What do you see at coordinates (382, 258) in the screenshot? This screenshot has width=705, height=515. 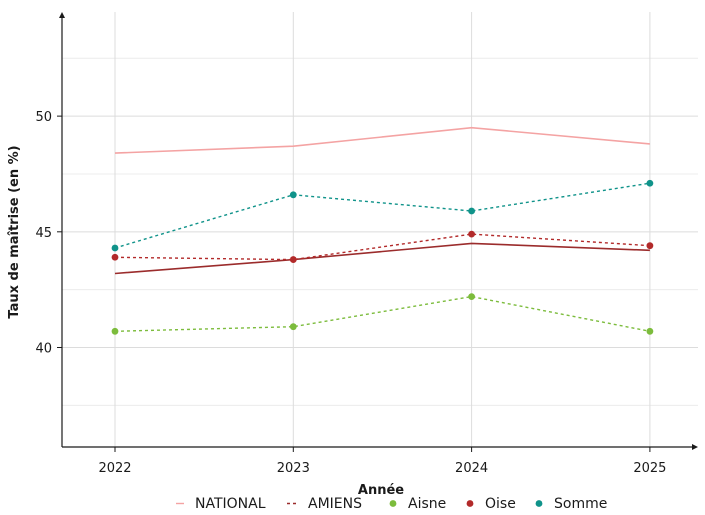 I see `series-line-amiens` at bounding box center [382, 258].